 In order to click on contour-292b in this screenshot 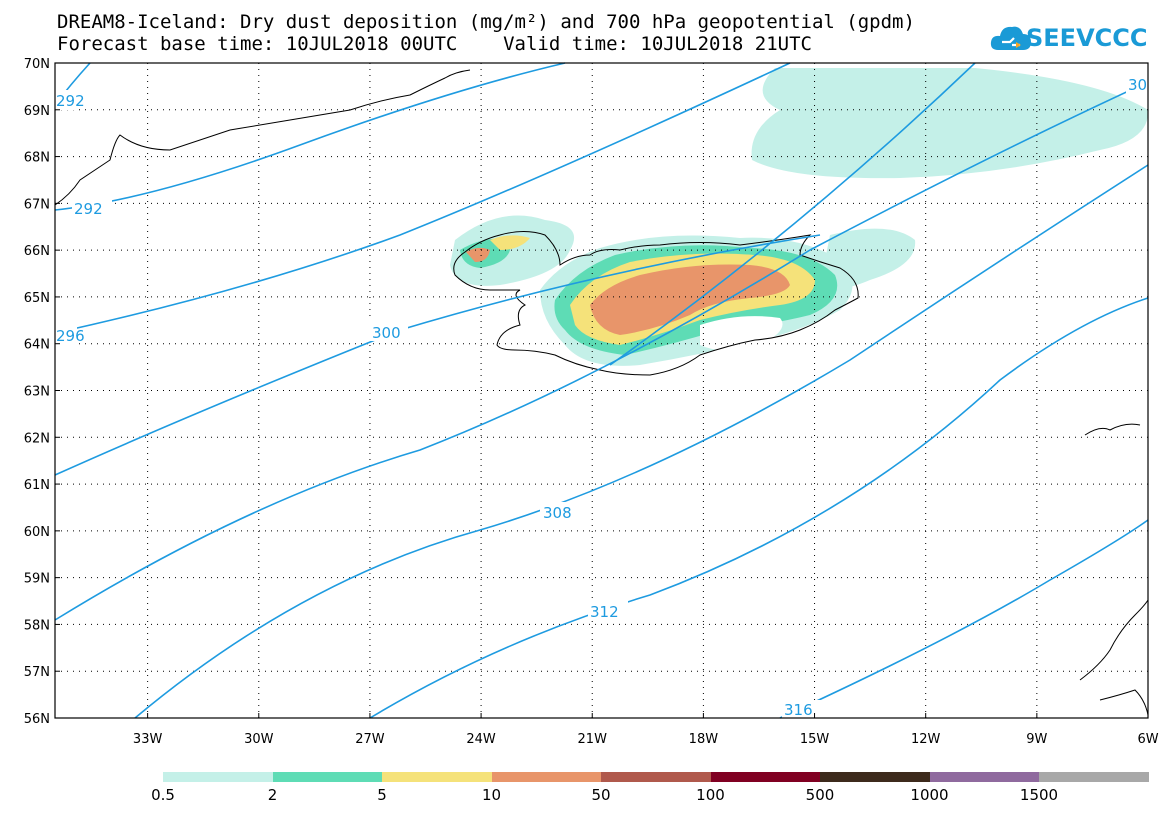, I will do `click(310, 136)`.